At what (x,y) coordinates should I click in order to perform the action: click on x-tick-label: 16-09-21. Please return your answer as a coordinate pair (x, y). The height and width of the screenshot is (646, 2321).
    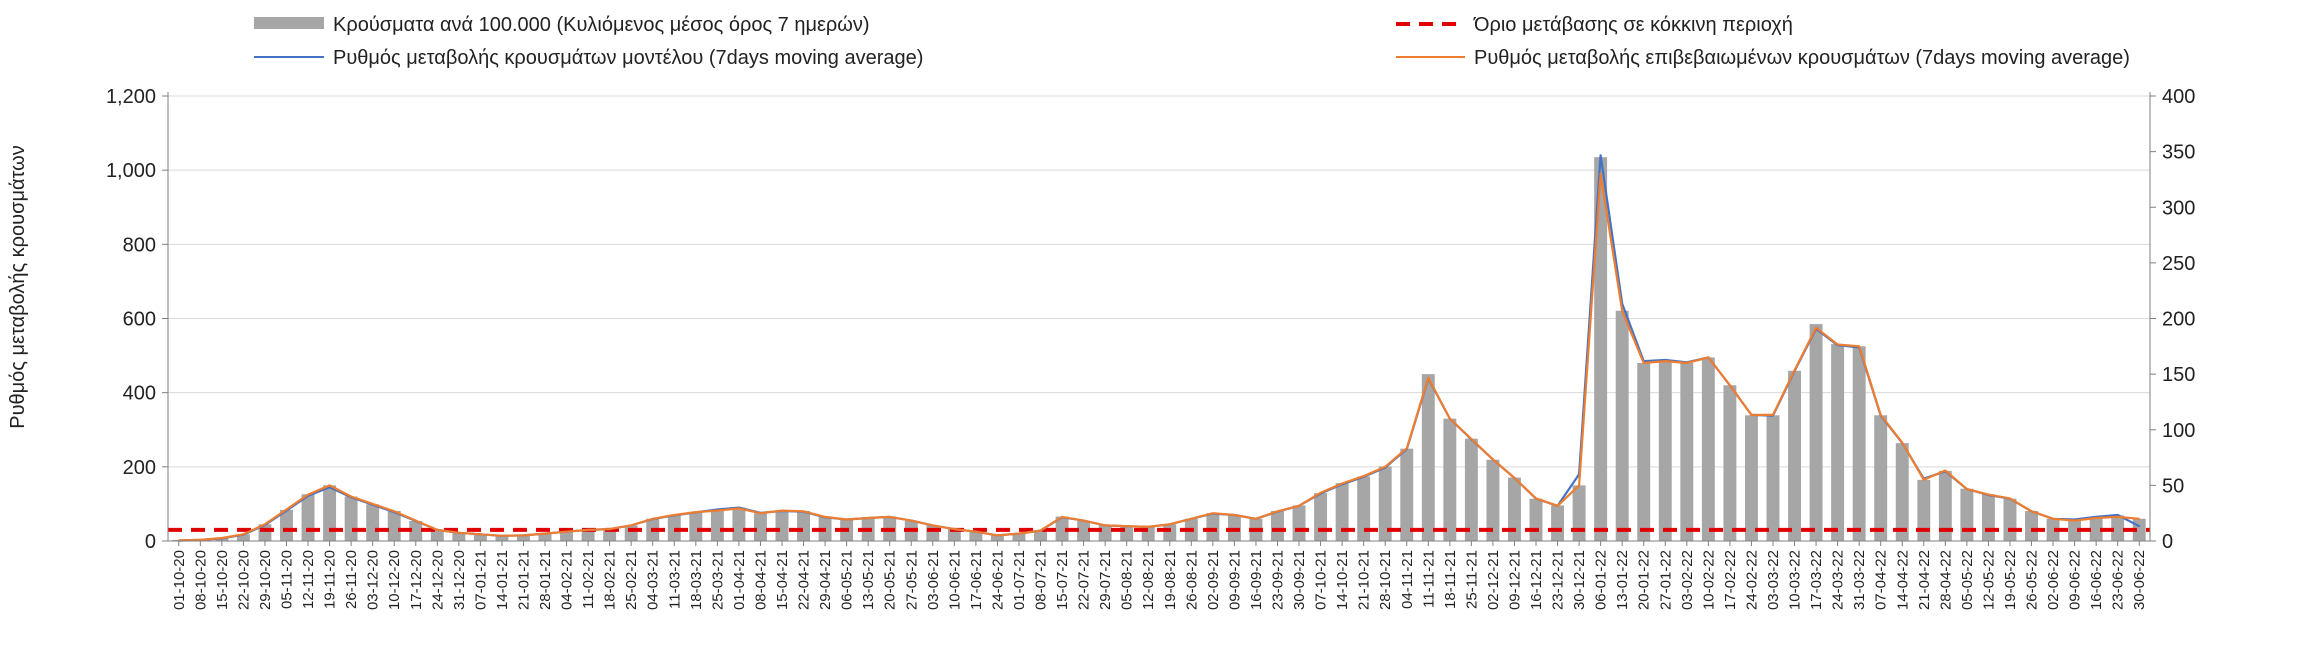
    Looking at the image, I should click on (1256, 580).